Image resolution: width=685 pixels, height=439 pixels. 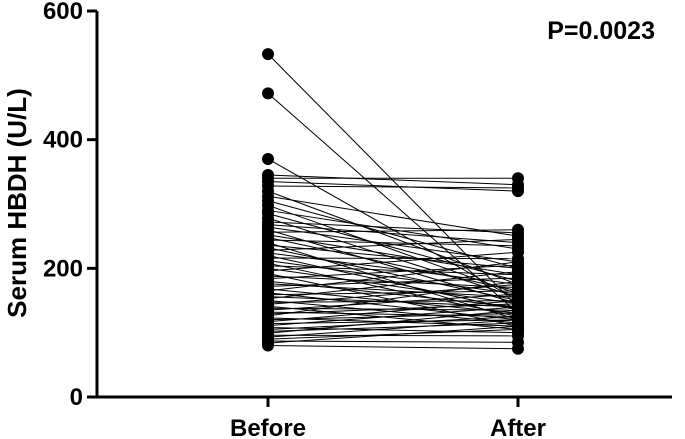 I want to click on y-tick-label: 200, so click(x=63, y=268).